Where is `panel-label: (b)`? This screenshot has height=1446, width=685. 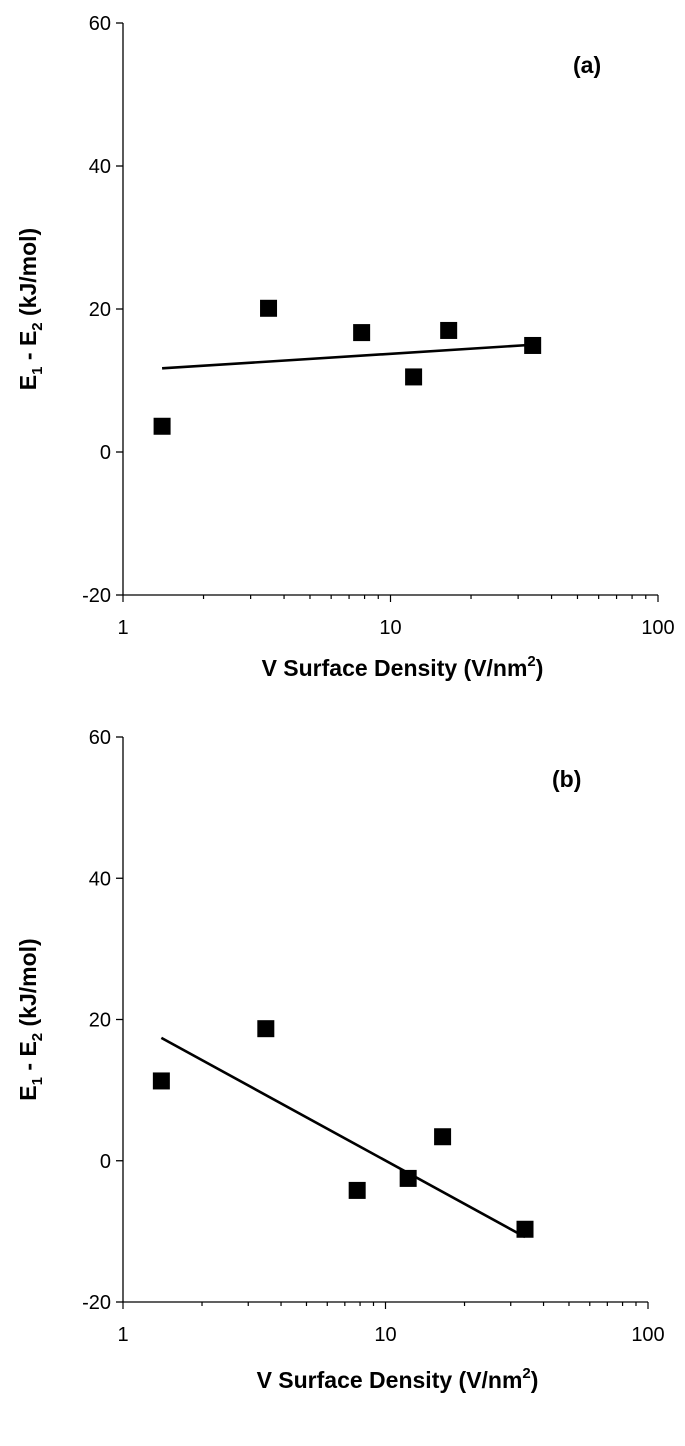 panel-label: (b) is located at coordinates (566, 779).